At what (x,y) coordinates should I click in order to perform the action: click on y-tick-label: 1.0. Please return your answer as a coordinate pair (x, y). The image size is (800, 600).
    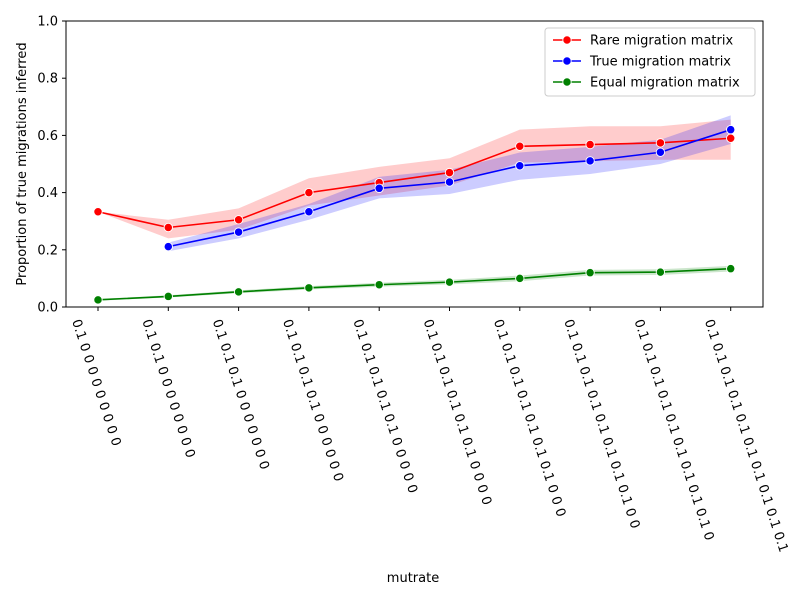
    Looking at the image, I should click on (47, 22).